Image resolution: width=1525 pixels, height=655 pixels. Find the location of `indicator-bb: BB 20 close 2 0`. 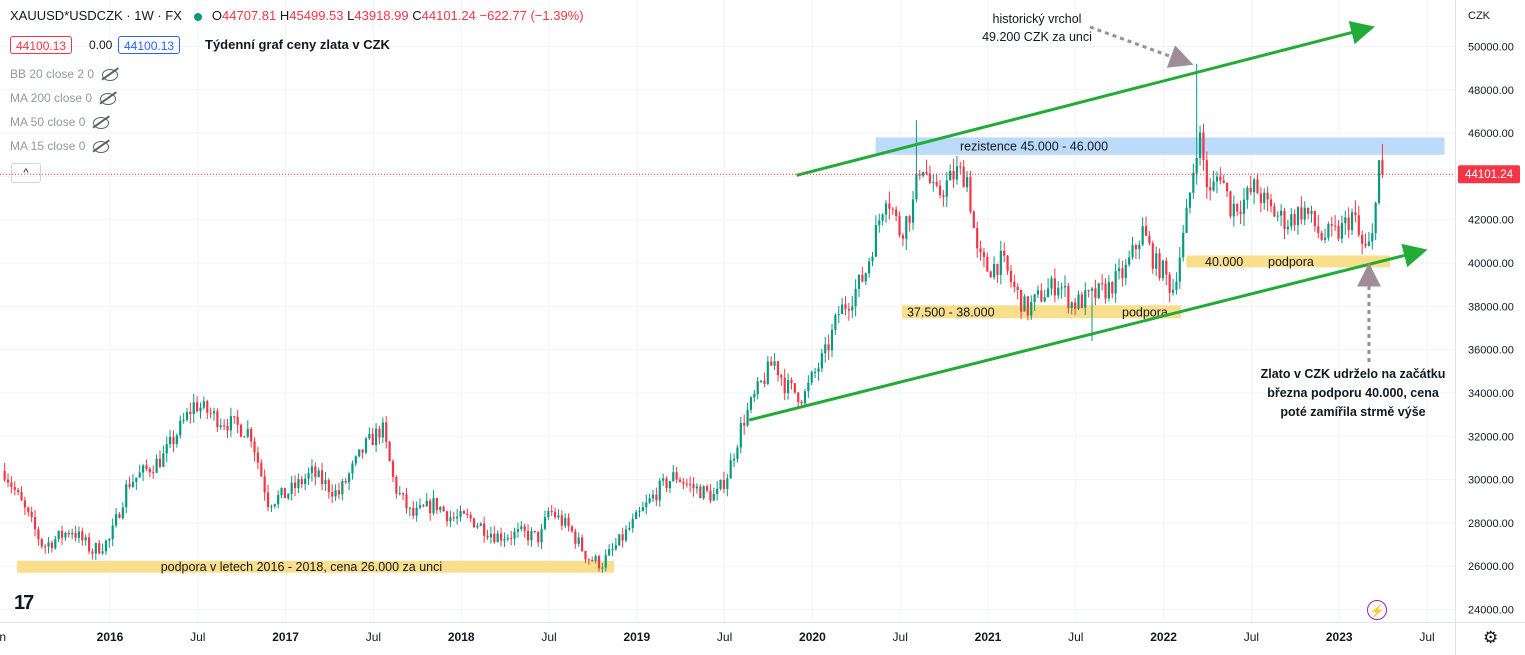

indicator-bb: BB 20 close 2 0 is located at coordinates (64, 74).